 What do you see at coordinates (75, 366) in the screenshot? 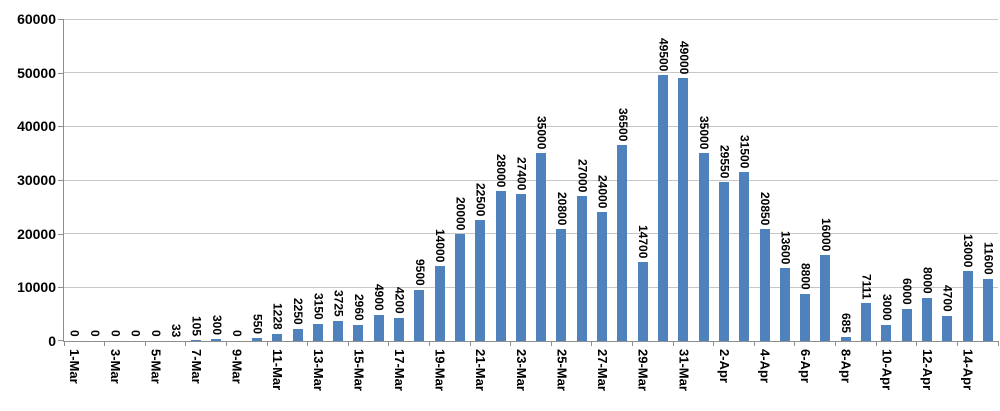
I see `x-axis-label: 1-Mar` at bounding box center [75, 366].